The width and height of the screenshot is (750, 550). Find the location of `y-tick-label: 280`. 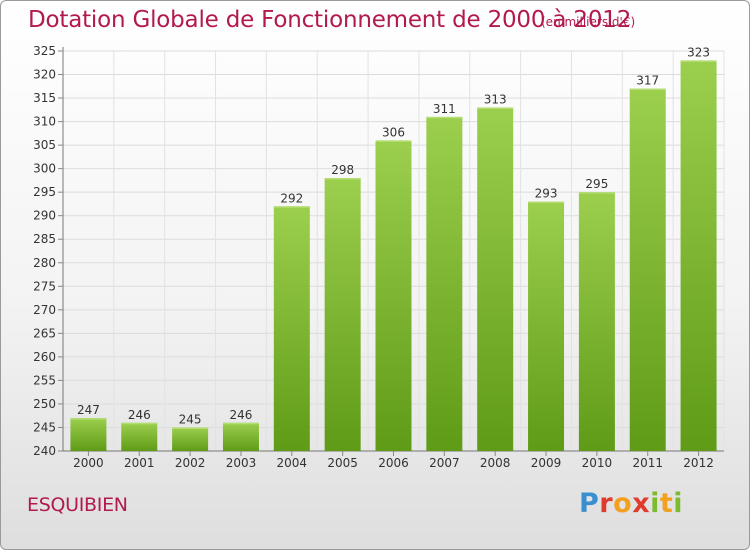

y-tick-label: 280 is located at coordinates (44, 263).